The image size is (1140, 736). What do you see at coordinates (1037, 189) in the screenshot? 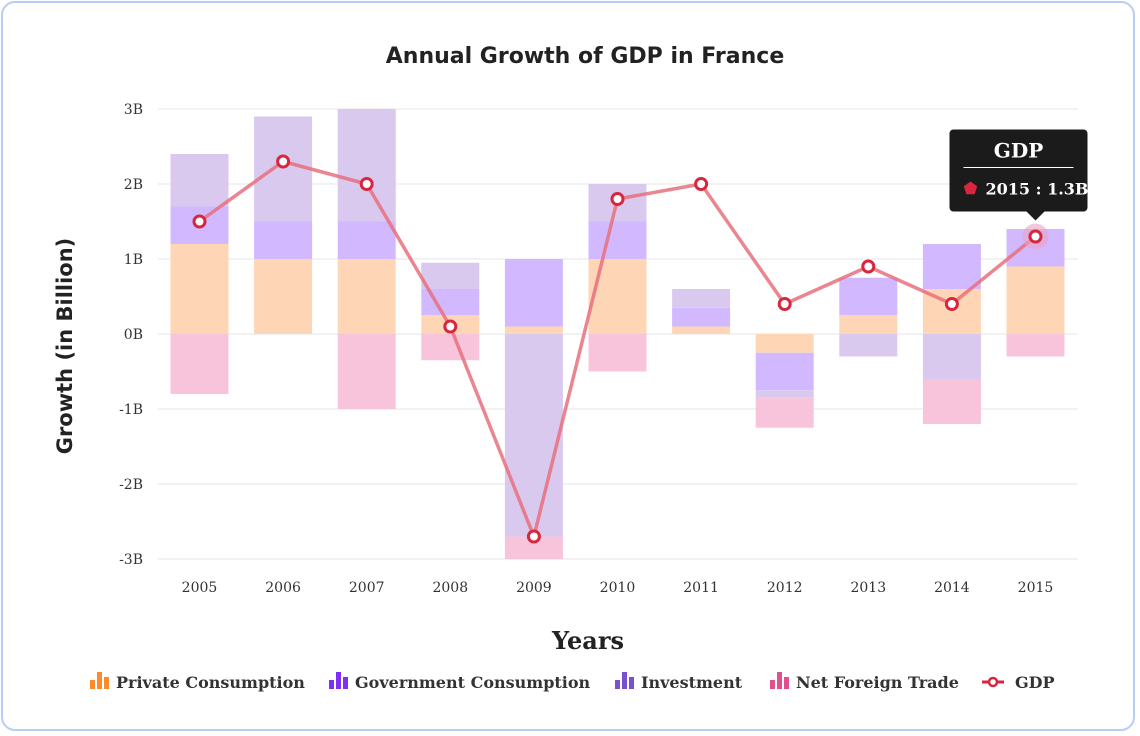
I see `tooltip-value: 2015 : 1.3B` at bounding box center [1037, 189].